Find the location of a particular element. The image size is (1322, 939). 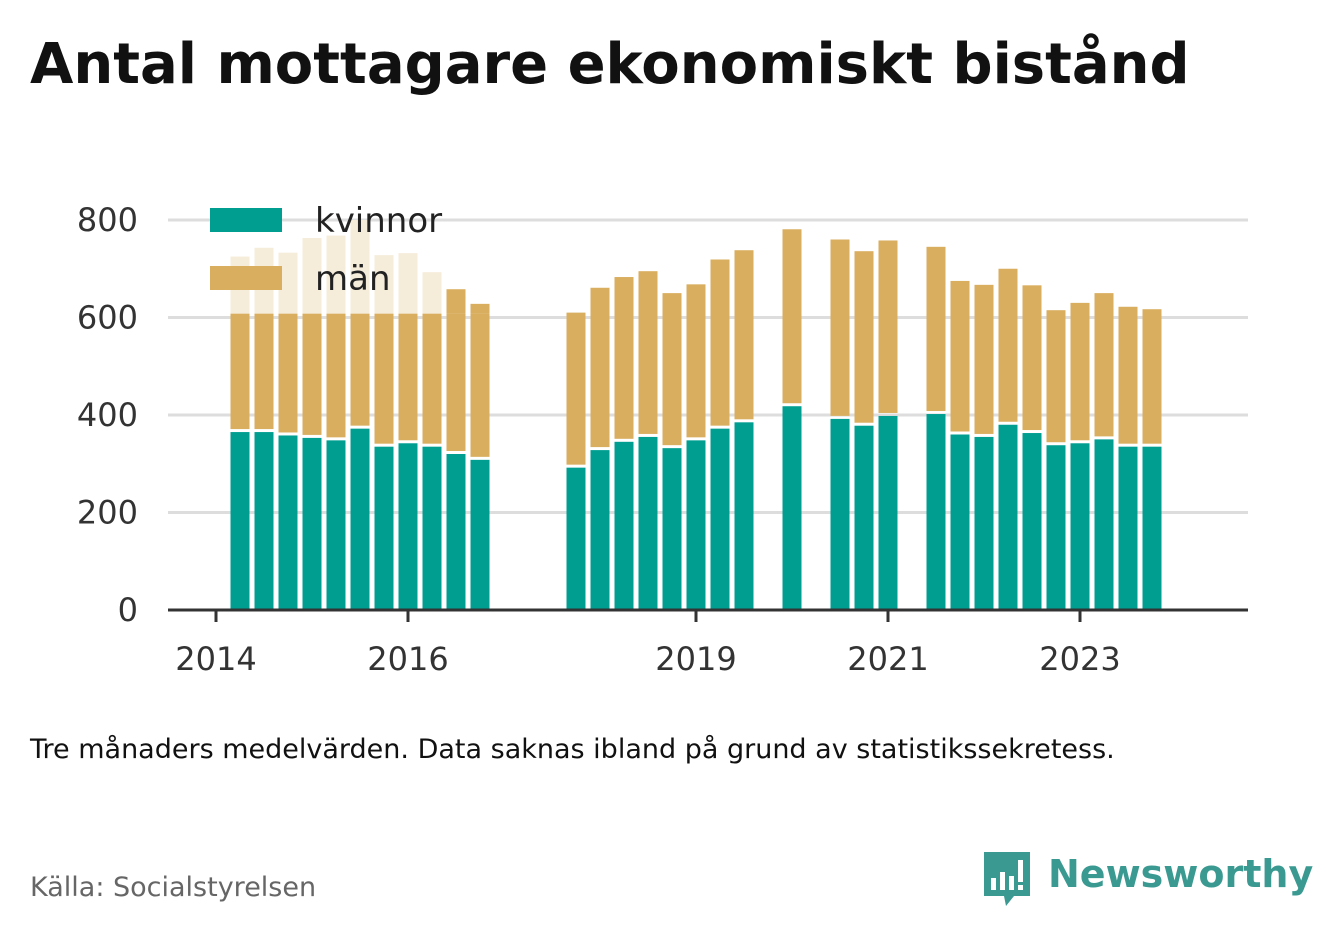

x-tick-label: 2019 is located at coordinates (695, 659).